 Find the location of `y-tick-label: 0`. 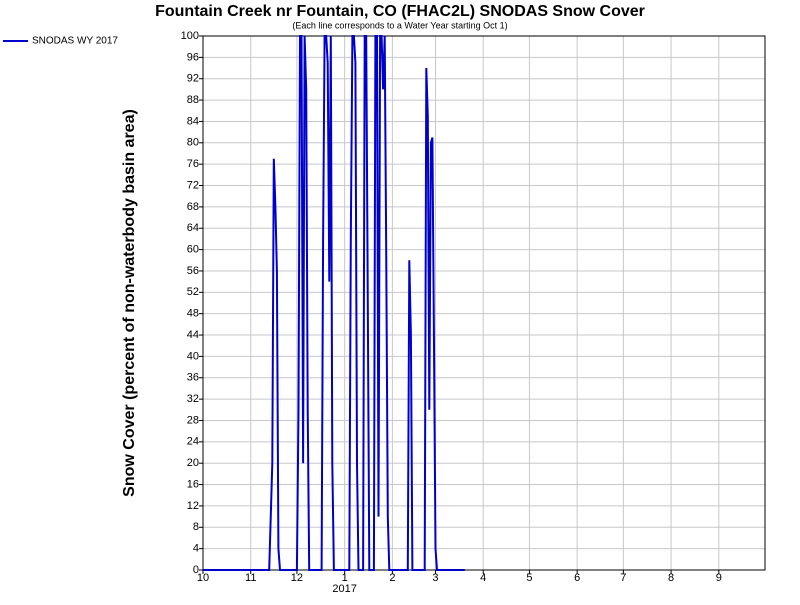

y-tick-label: 0 is located at coordinates (196, 570).